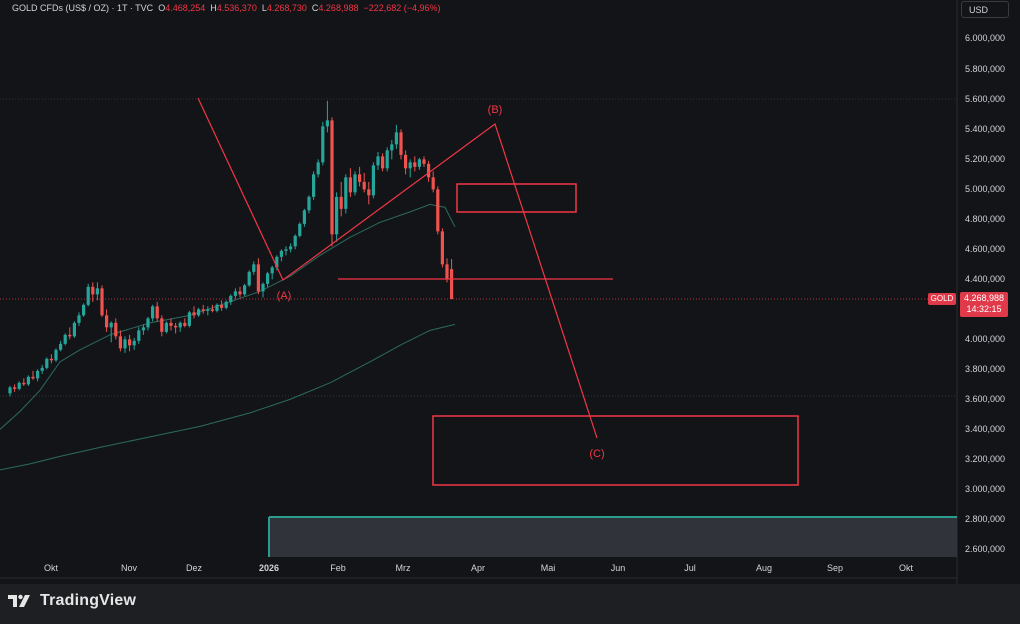 Image resolution: width=1020 pixels, height=624 pixels. Describe the element at coordinates (269, 568) in the screenshot. I see `time-tick: 2026` at that location.